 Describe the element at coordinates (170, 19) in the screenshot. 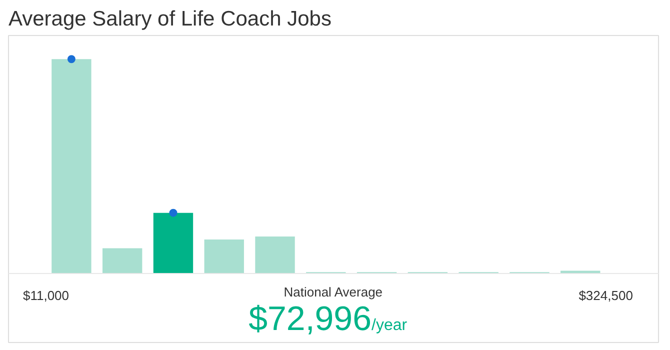

I see `chart-title: Average Salary of Life Coach Jobs` at that location.